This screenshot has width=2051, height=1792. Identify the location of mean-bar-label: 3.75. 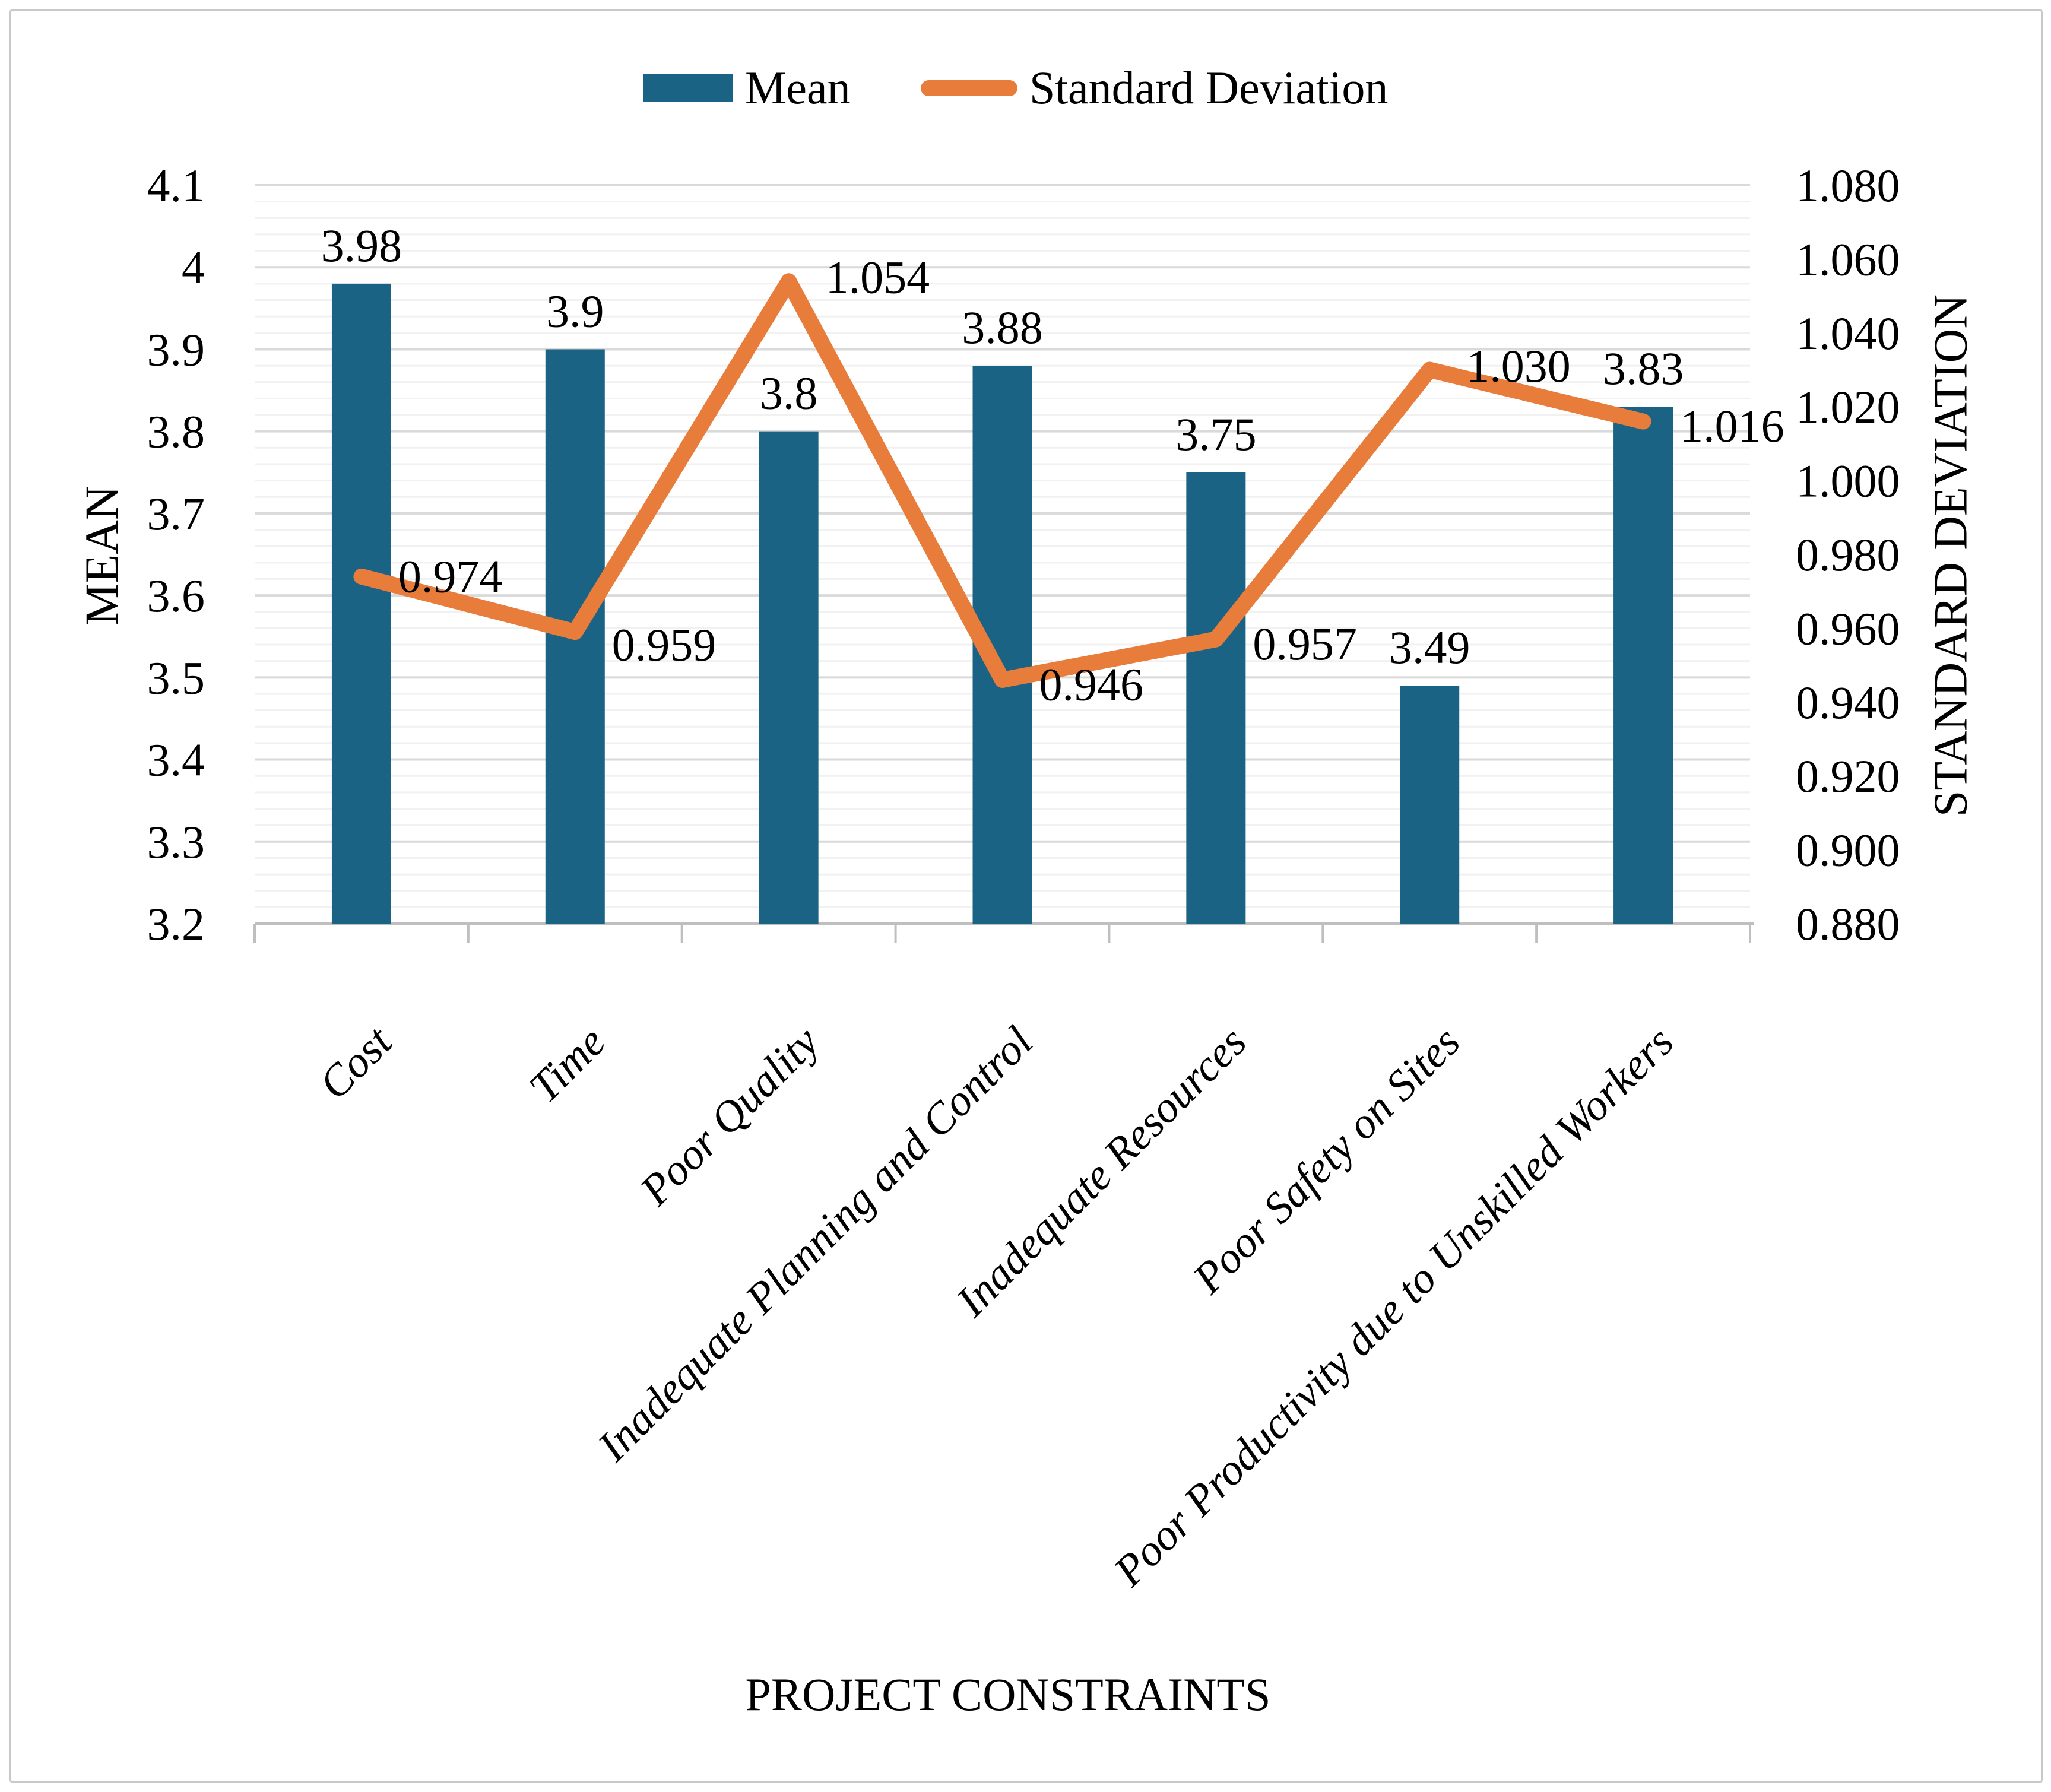
(1216, 434).